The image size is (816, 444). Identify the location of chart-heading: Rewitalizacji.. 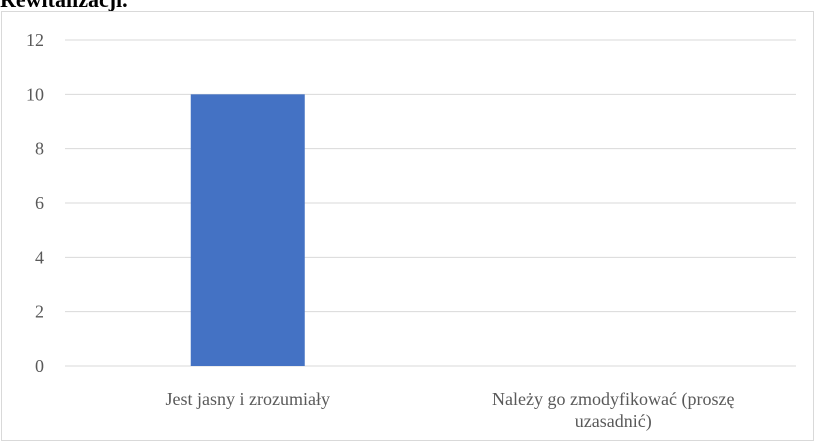
(64, 6).